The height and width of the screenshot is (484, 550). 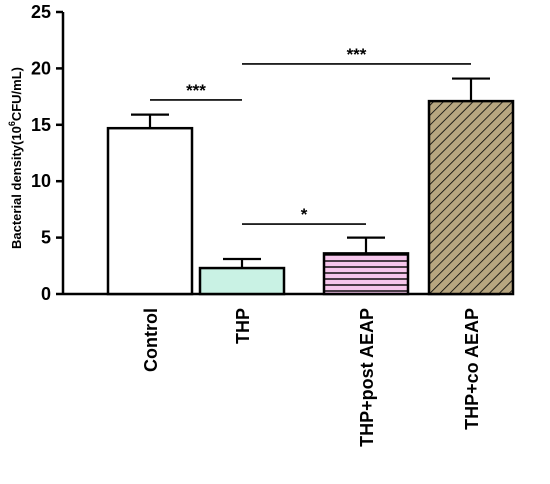 What do you see at coordinates (472, 369) in the screenshot?
I see `x-category-label: THP+co AEAP` at bounding box center [472, 369].